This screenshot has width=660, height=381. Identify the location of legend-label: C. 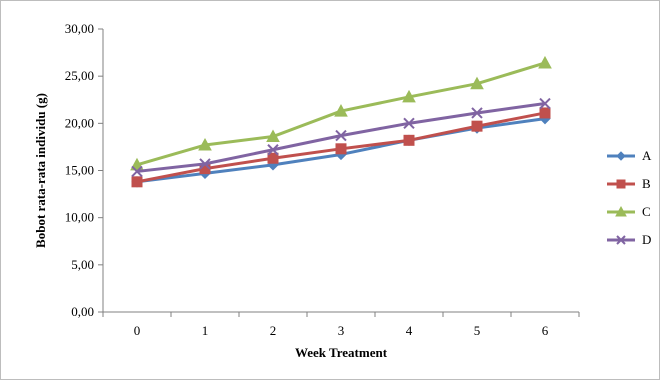
(646, 211).